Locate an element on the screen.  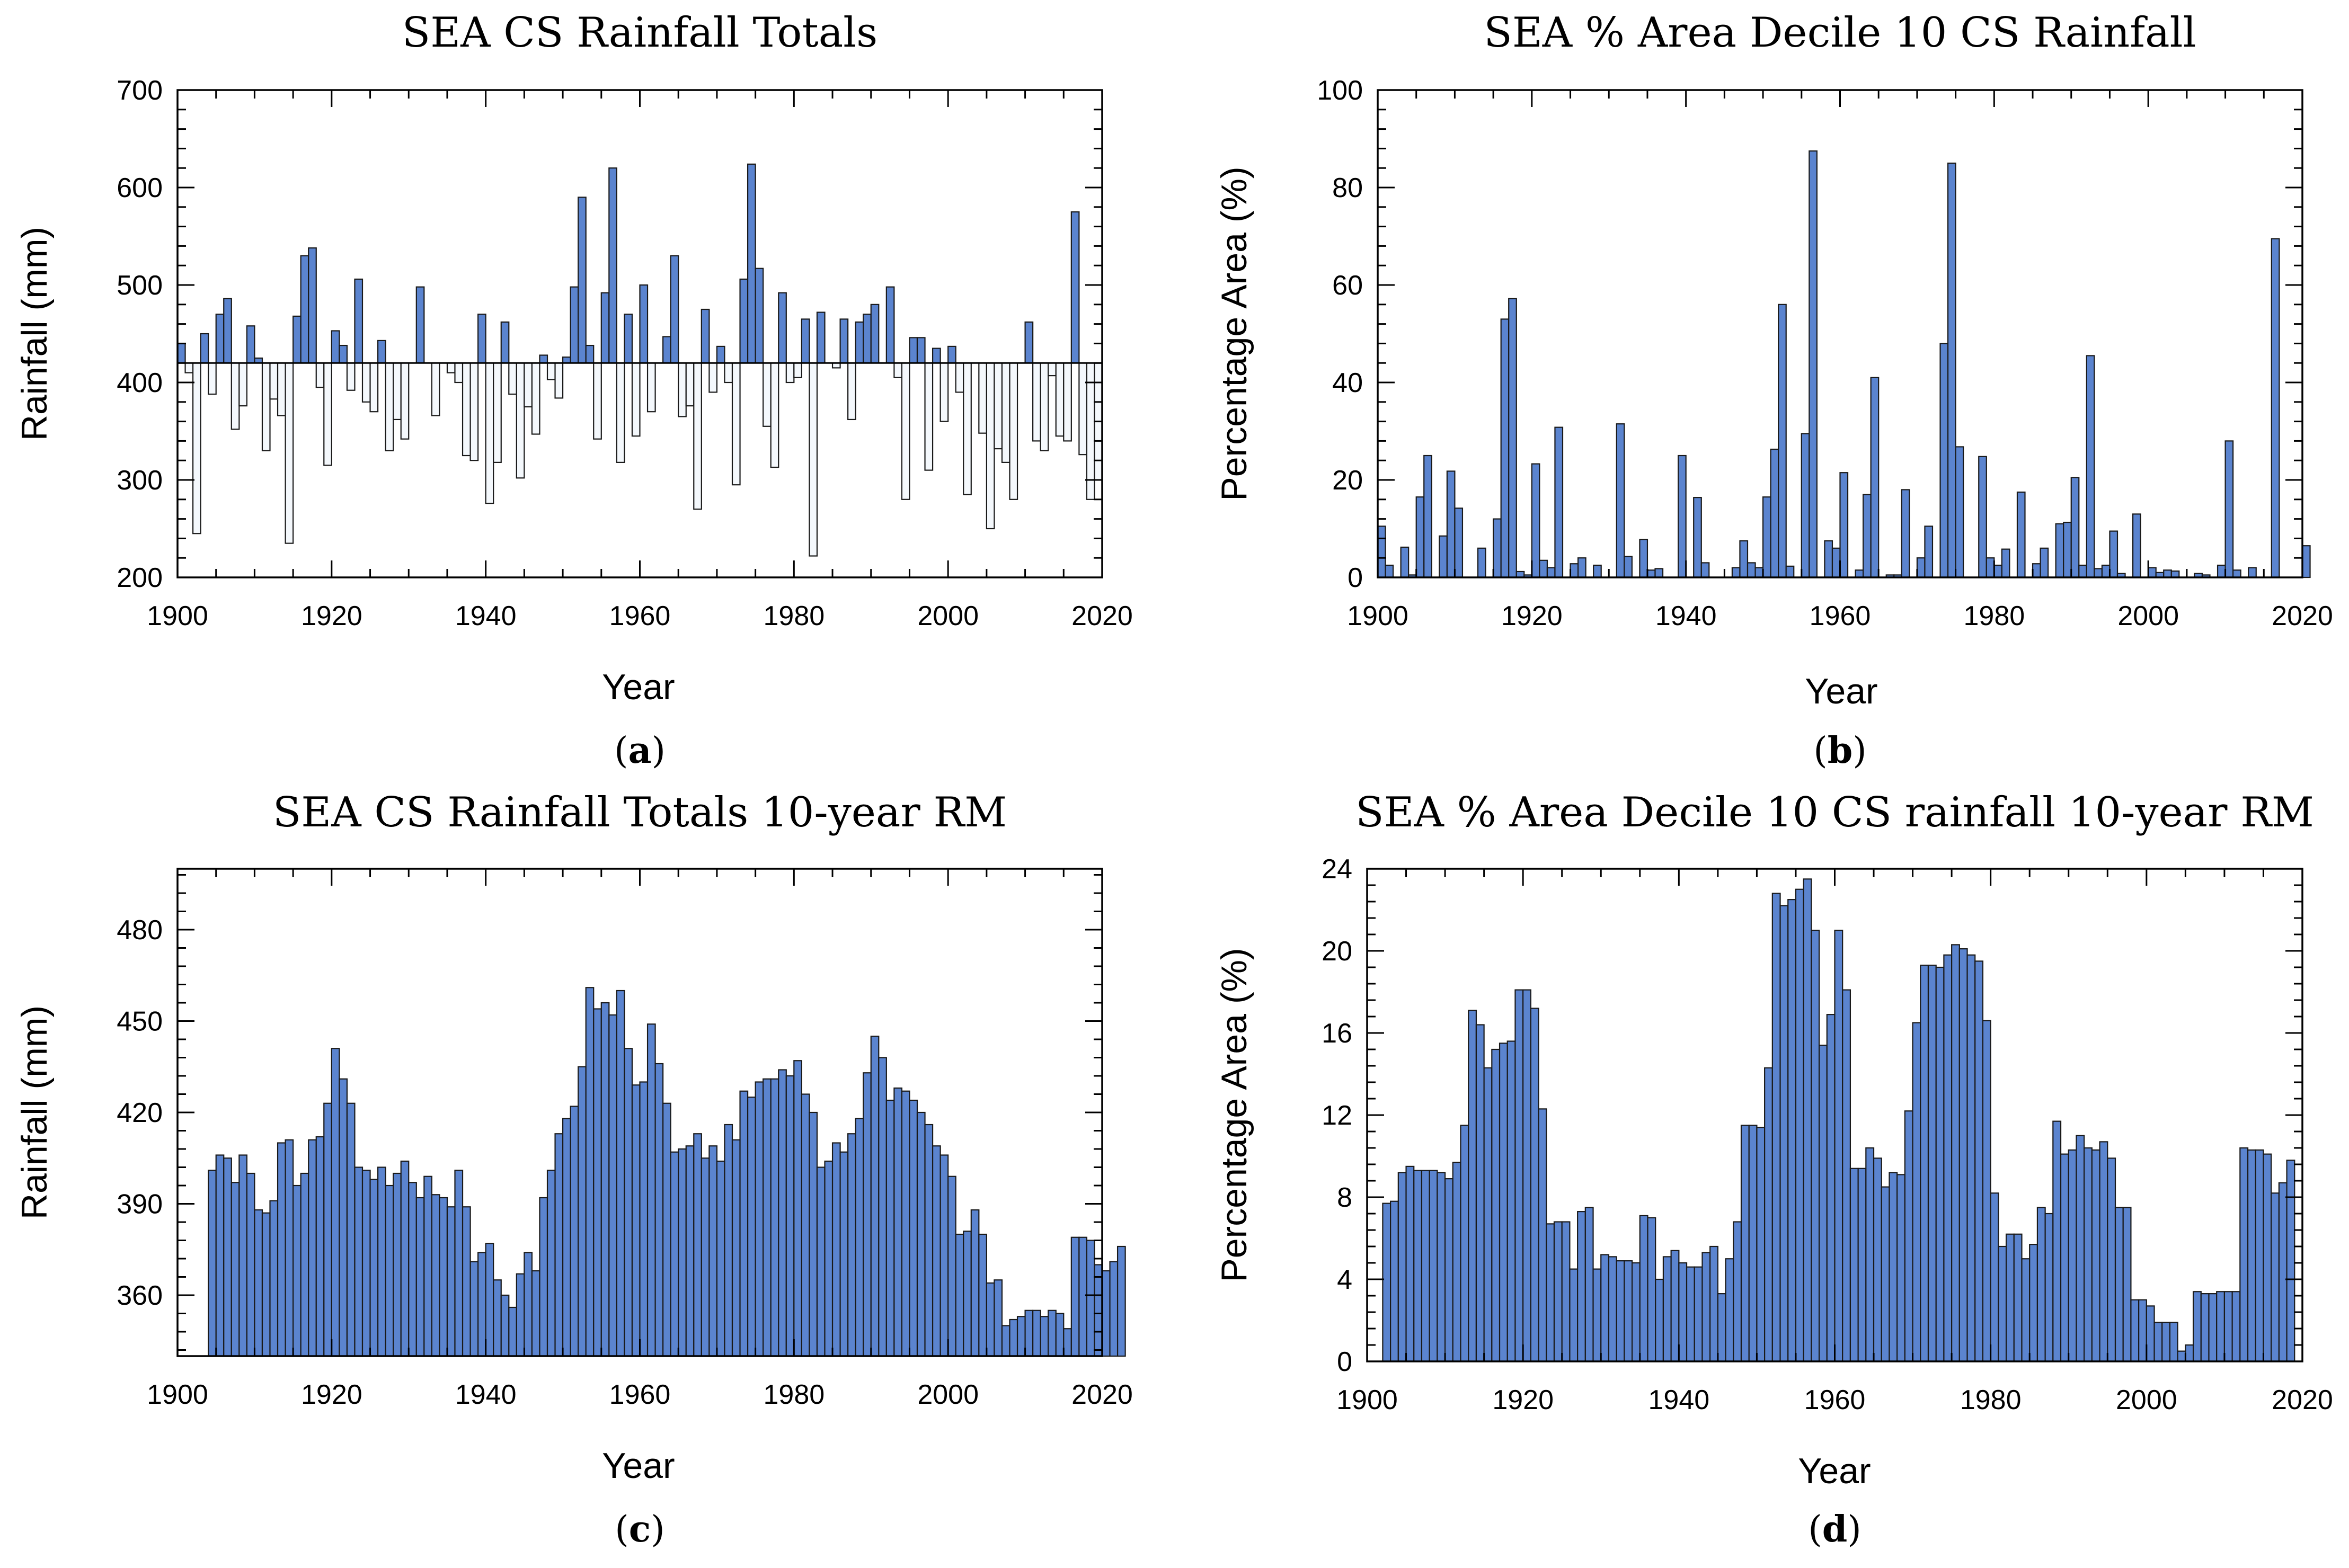
bar-1974 is located at coordinates (1948, 1158).